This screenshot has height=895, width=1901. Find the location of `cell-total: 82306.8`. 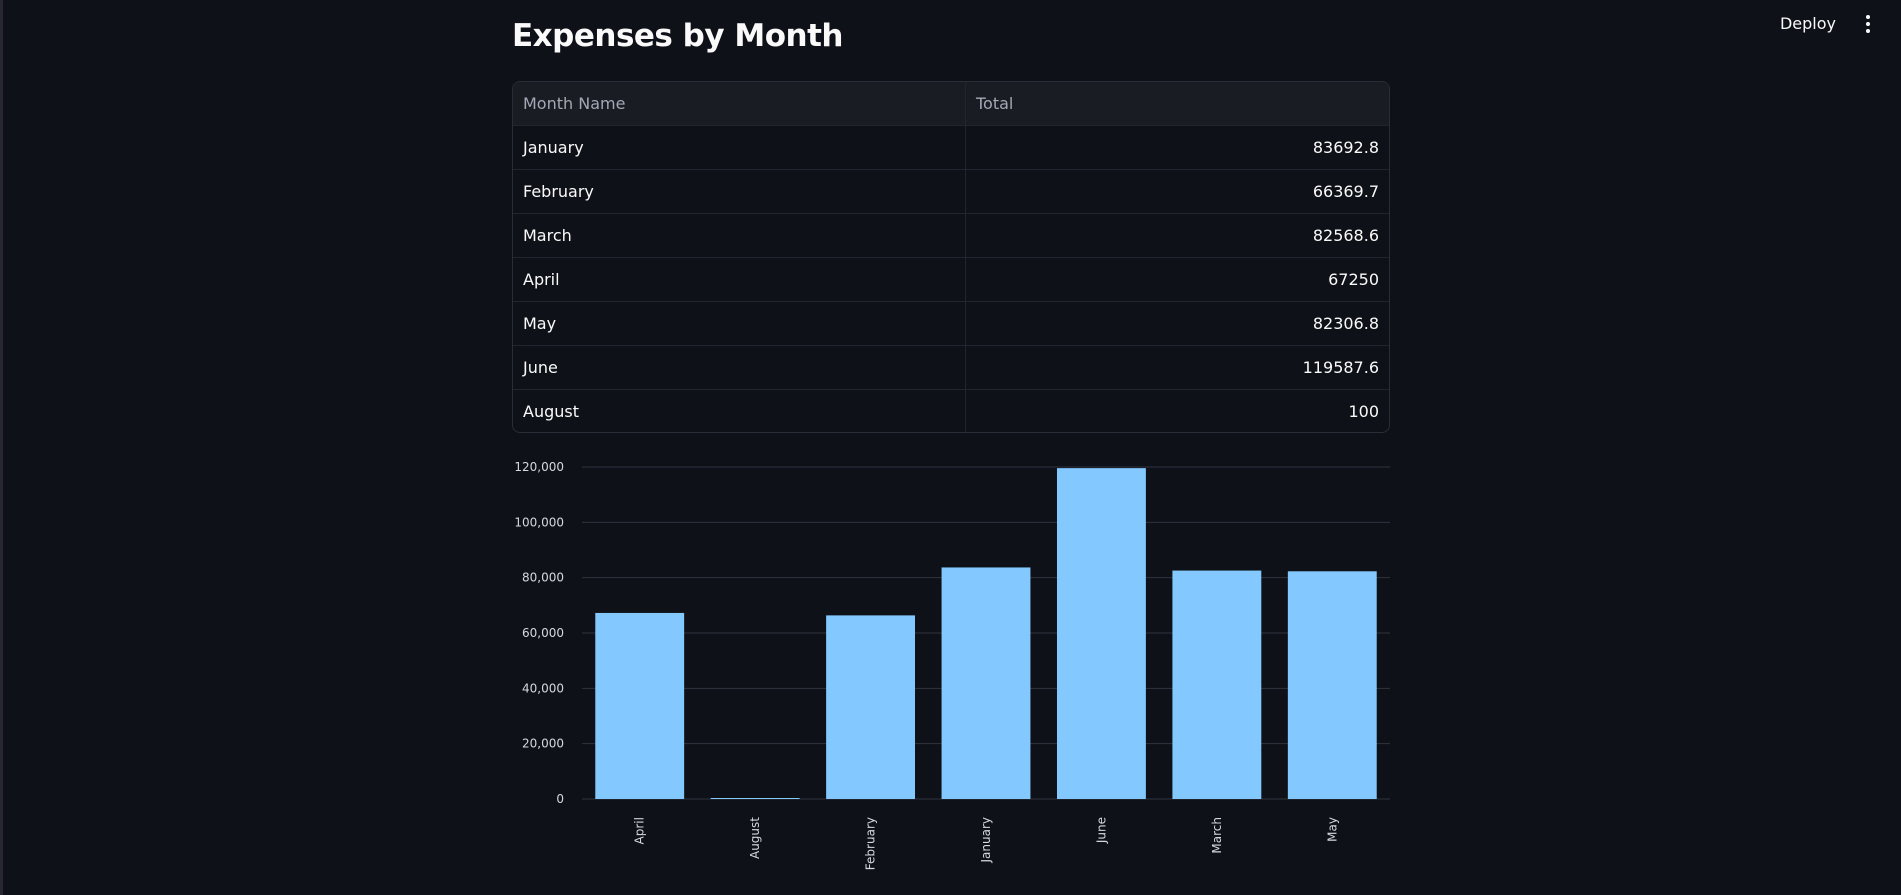

cell-total: 82306.8 is located at coordinates (1345, 323).